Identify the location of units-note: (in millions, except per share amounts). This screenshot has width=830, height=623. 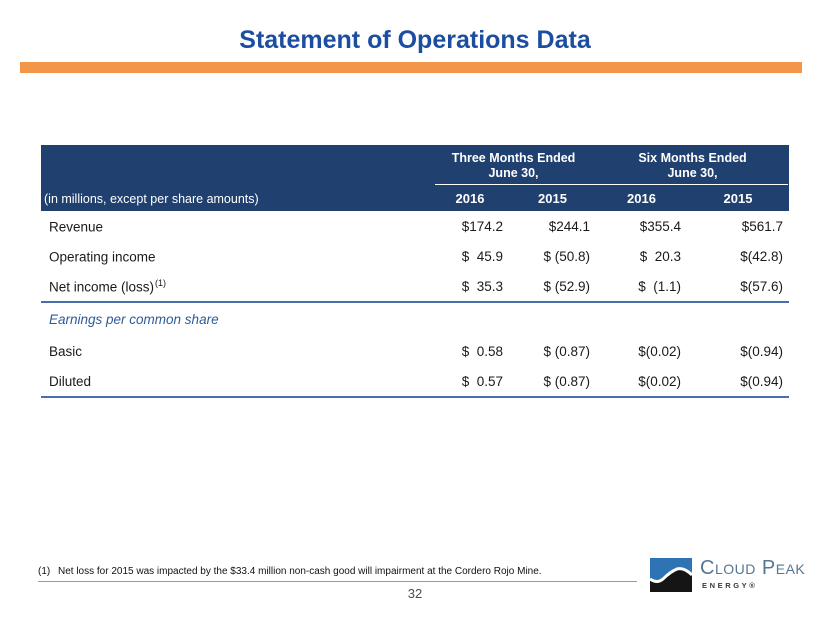
(151, 199).